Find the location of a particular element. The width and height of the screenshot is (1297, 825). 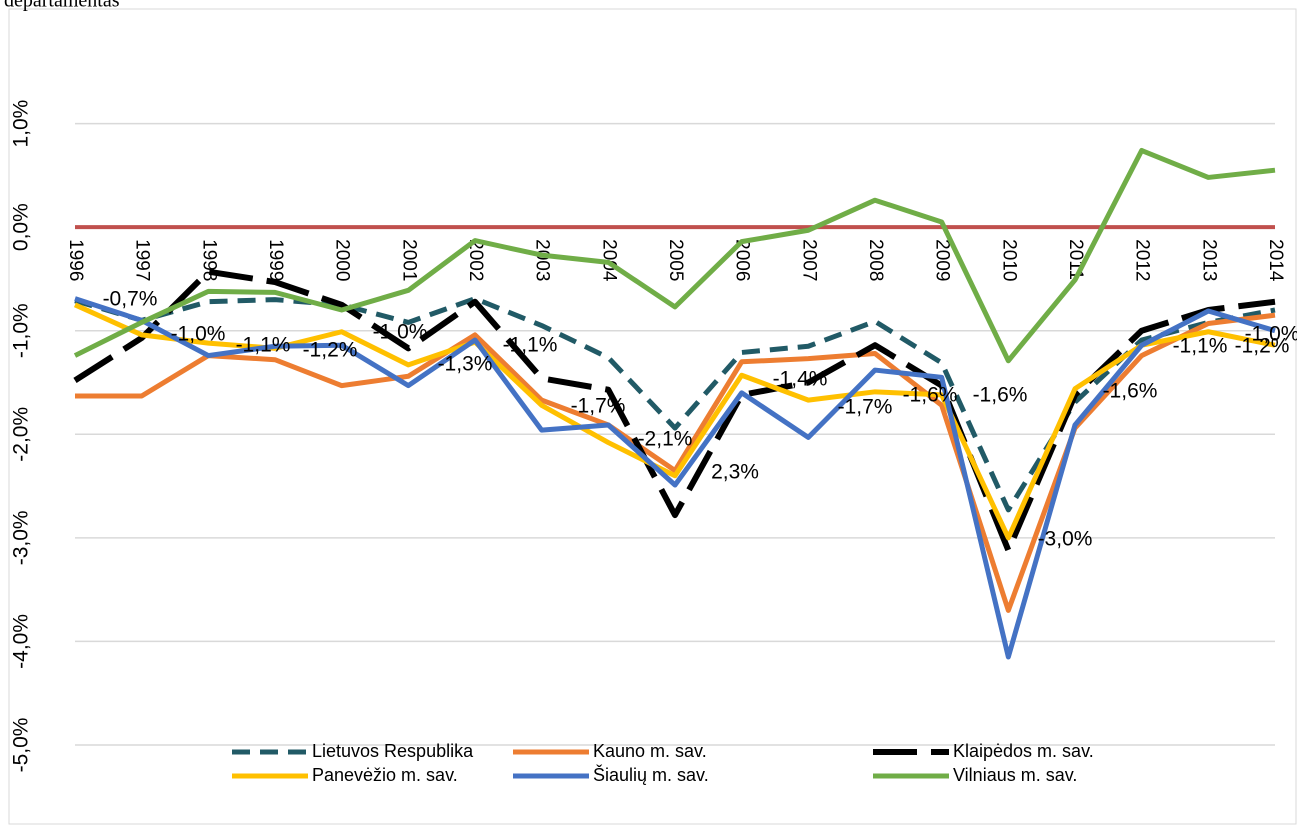

y-tick-label: -5,0% is located at coordinates (21, 745).